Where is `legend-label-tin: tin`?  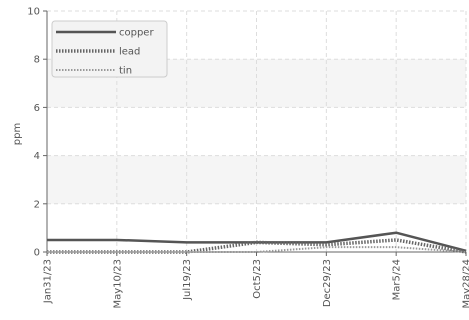 legend-label-tin: tin is located at coordinates (125, 71).